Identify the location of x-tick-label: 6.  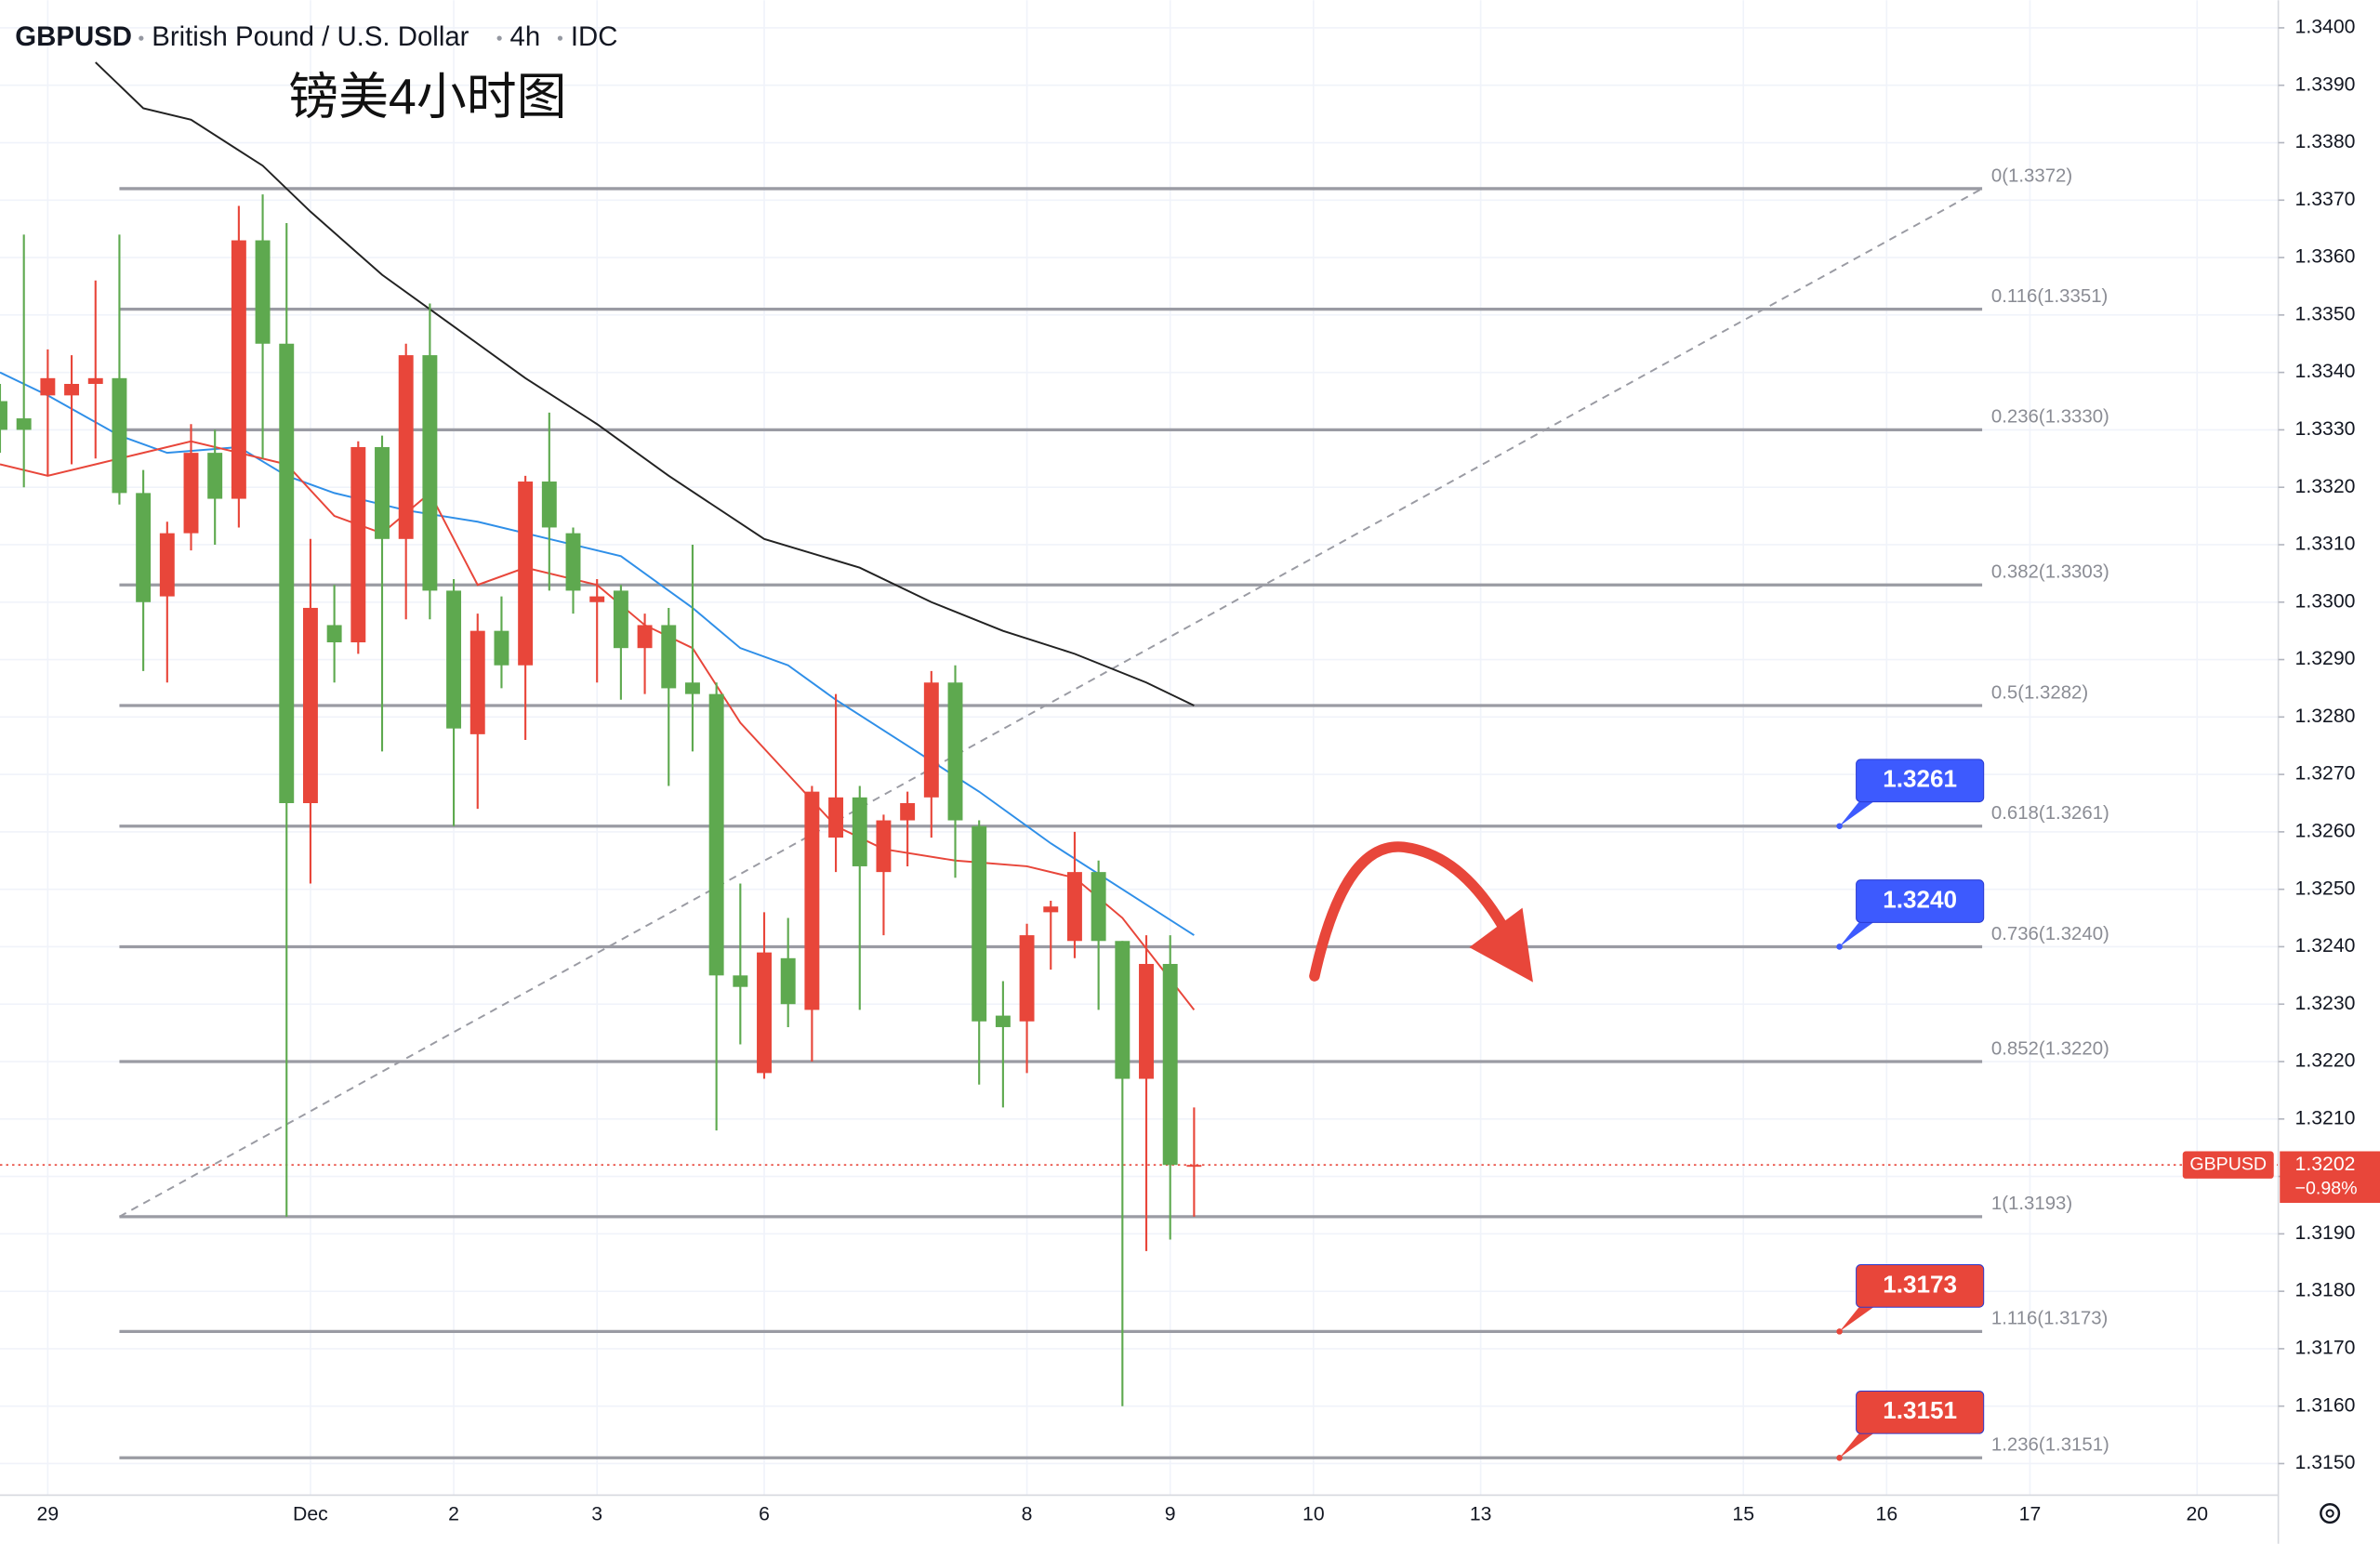
(764, 1514).